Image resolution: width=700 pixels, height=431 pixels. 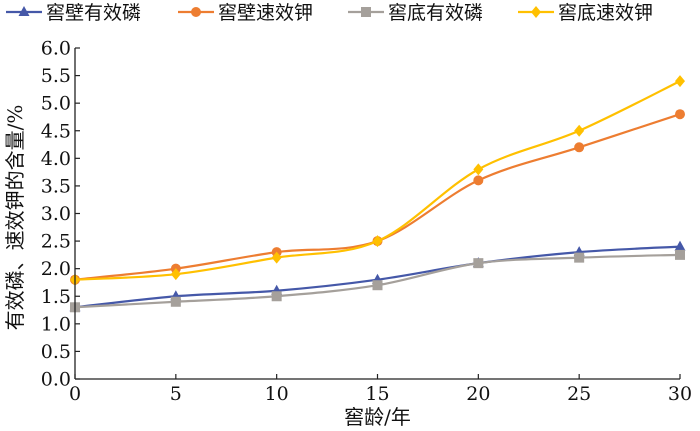 What do you see at coordinates (75, 394) in the screenshot?
I see `x-tick-label: 0` at bounding box center [75, 394].